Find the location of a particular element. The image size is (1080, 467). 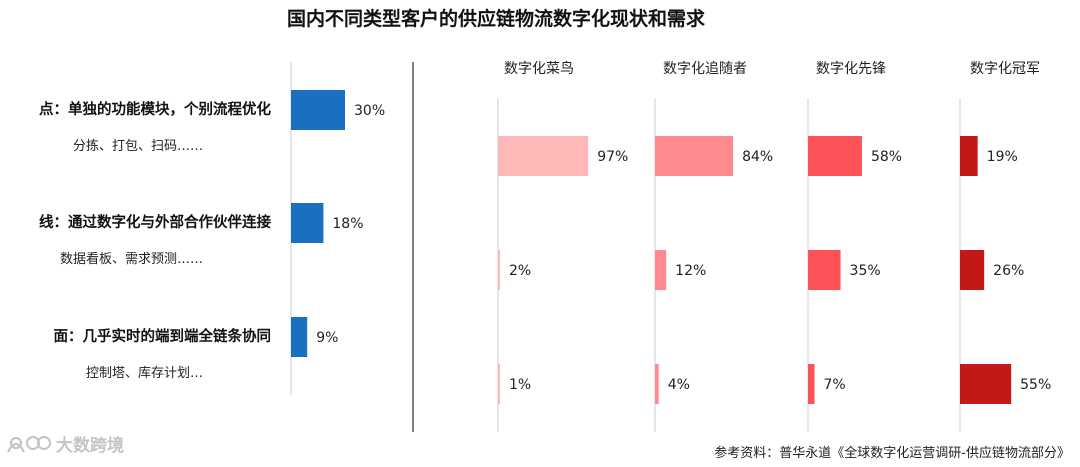

data-label: 30% is located at coordinates (369, 111).